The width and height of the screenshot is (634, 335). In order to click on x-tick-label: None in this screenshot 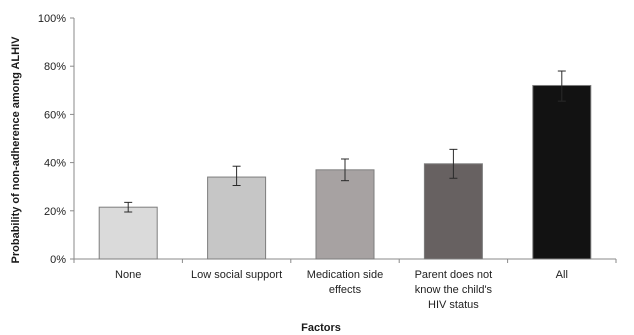, I will do `click(128, 275)`.